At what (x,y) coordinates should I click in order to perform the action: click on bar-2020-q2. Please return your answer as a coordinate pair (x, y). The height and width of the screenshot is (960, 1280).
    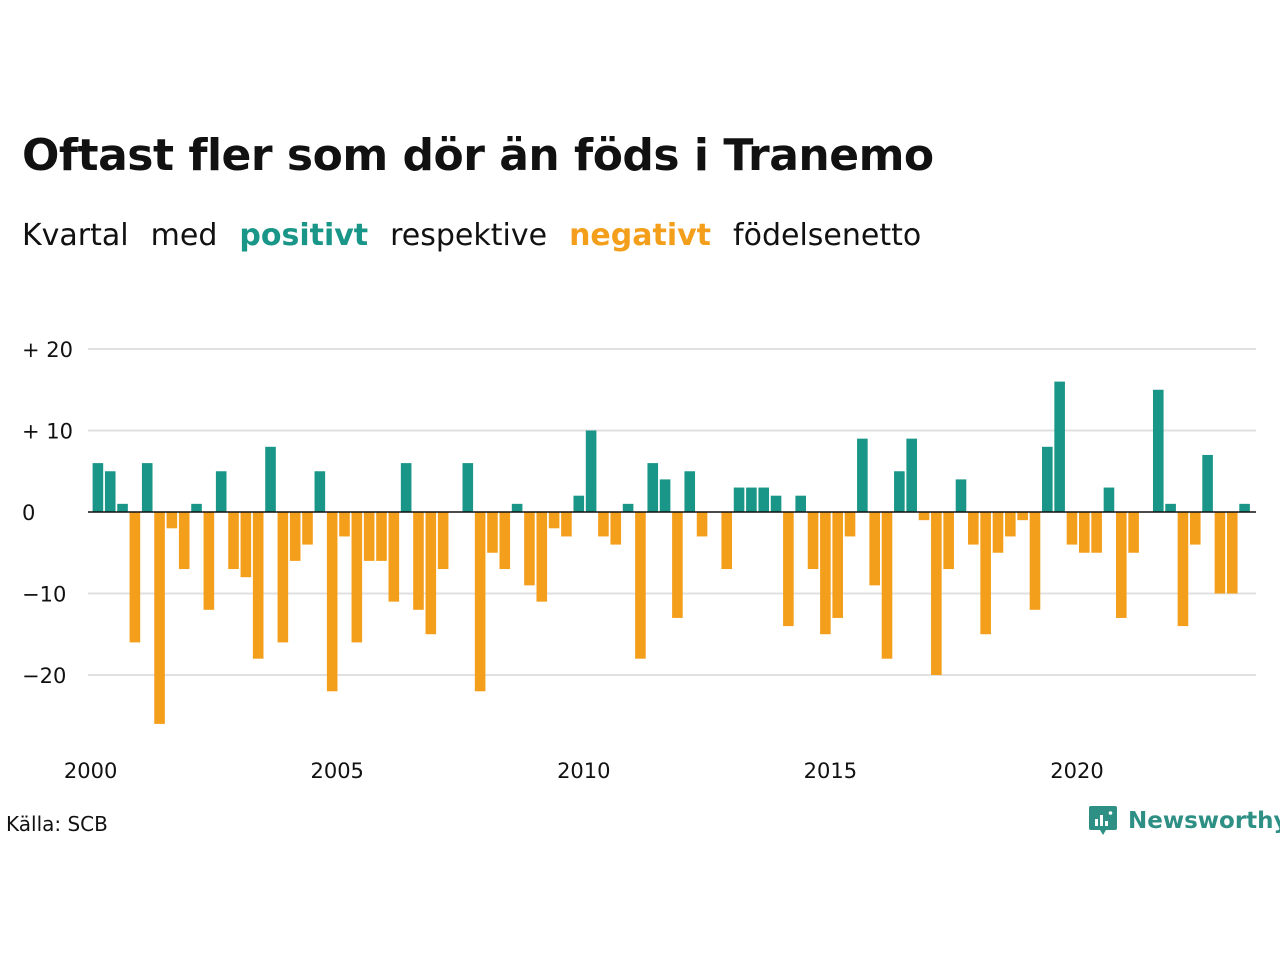
    Looking at the image, I should click on (1096, 532).